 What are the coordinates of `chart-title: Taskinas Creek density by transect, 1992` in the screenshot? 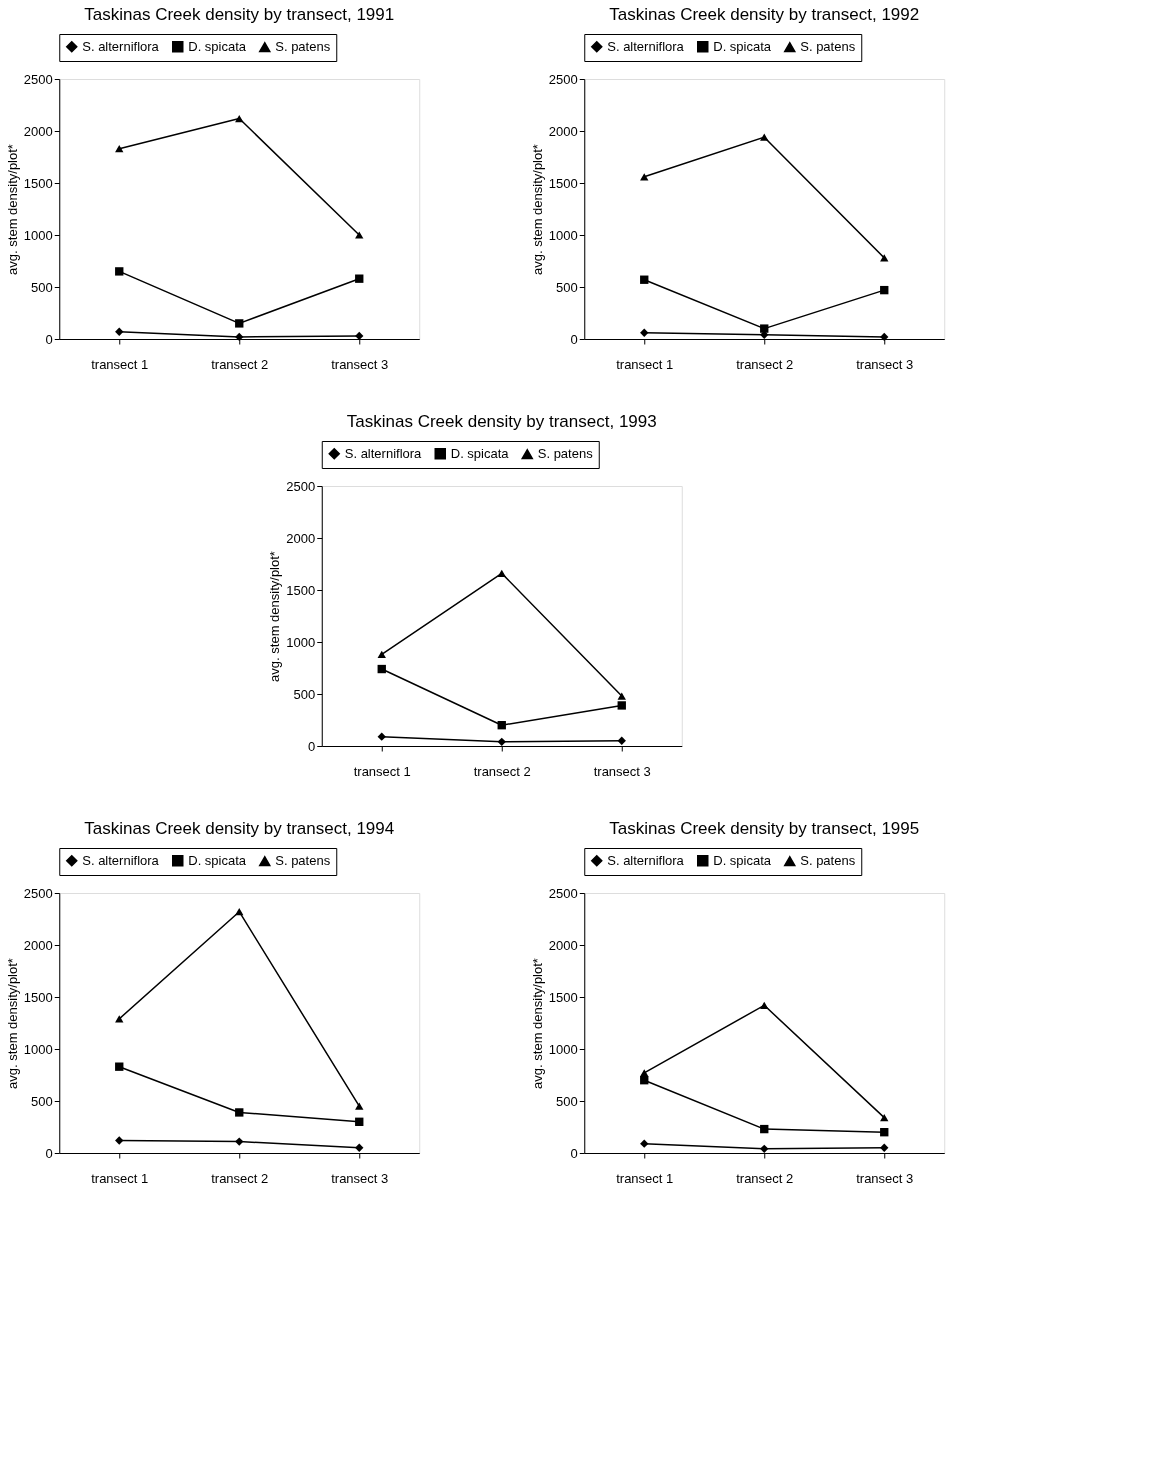 It's located at (764, 14).